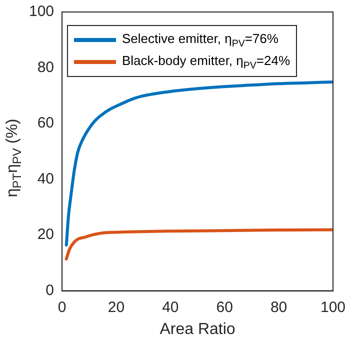 The width and height of the screenshot is (363, 343). What do you see at coordinates (170, 307) in the screenshot?
I see `x-tick-label: 40` at bounding box center [170, 307].